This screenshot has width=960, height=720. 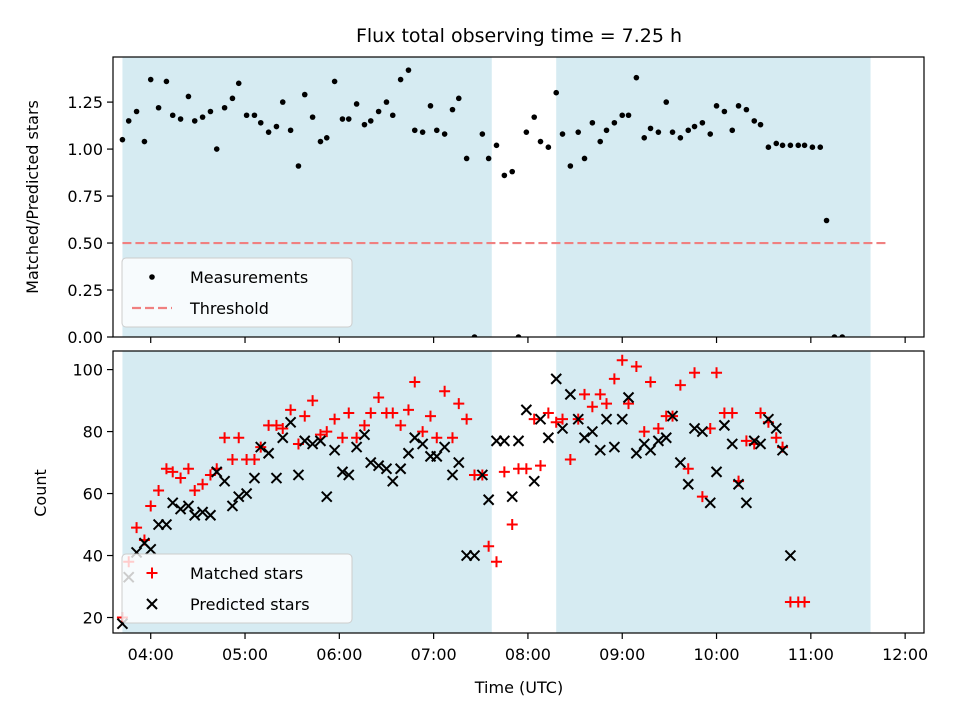 I want to click on x-tick-label: 09:00, so click(x=622, y=654).